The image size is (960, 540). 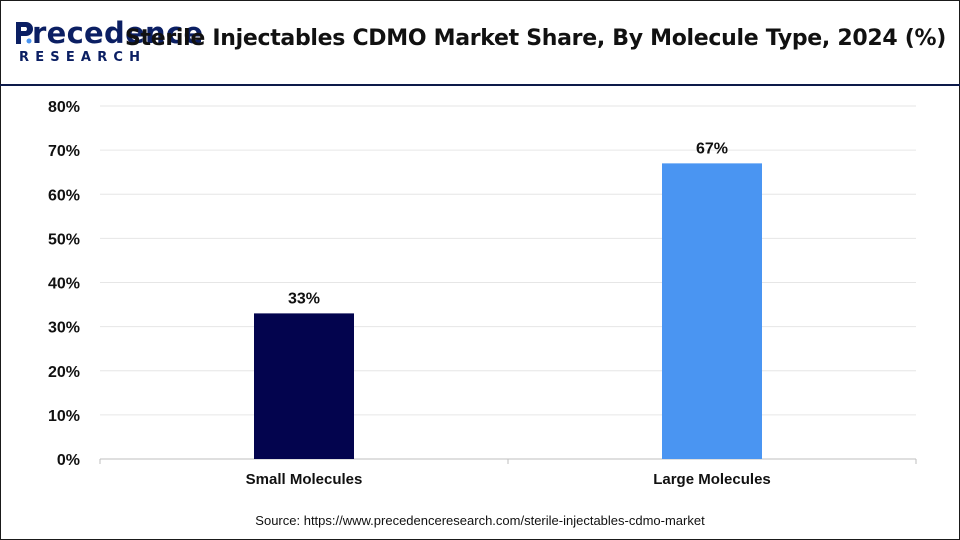 I want to click on y-tick-label: 70%, so click(x=64, y=151).